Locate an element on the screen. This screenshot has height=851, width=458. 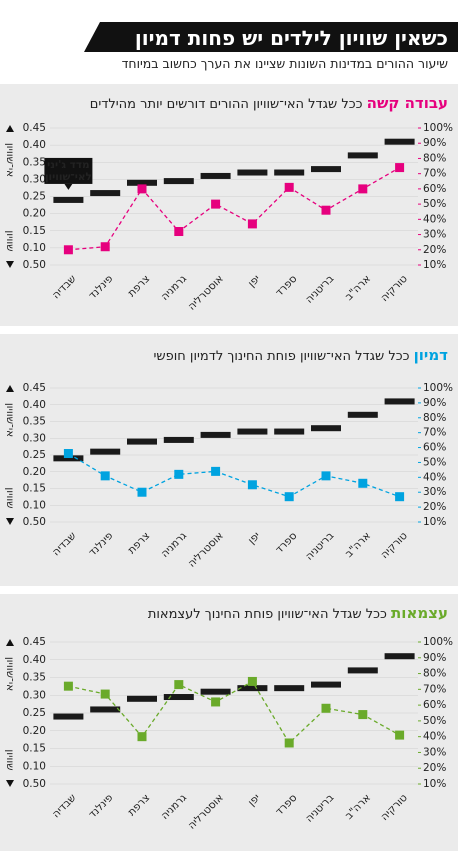
panel-key: עבודה קשה is located at coordinates (407, 103).